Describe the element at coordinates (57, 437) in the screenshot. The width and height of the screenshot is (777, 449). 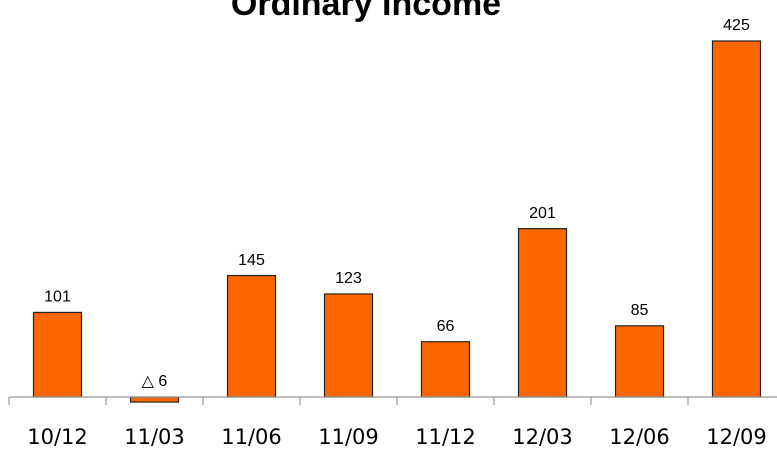
I see `x-tick-label: 10/12` at that location.